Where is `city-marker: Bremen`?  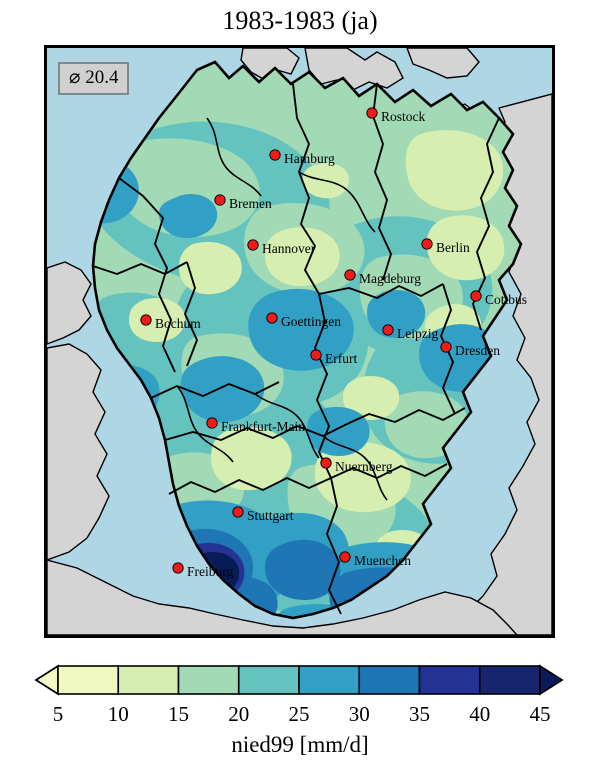
city-marker: Bremen is located at coordinates (243, 202).